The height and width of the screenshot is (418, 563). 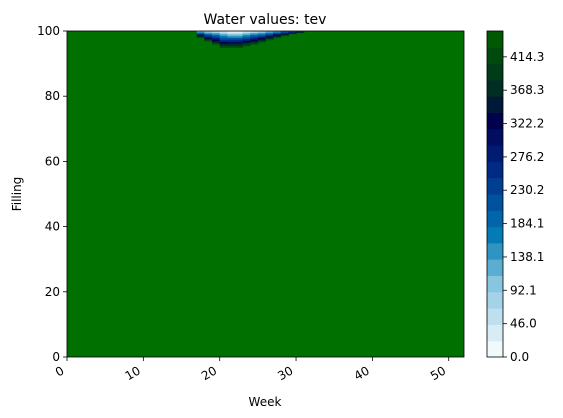 I want to click on colorbar-tick-label: 46.0, so click(x=523, y=324).